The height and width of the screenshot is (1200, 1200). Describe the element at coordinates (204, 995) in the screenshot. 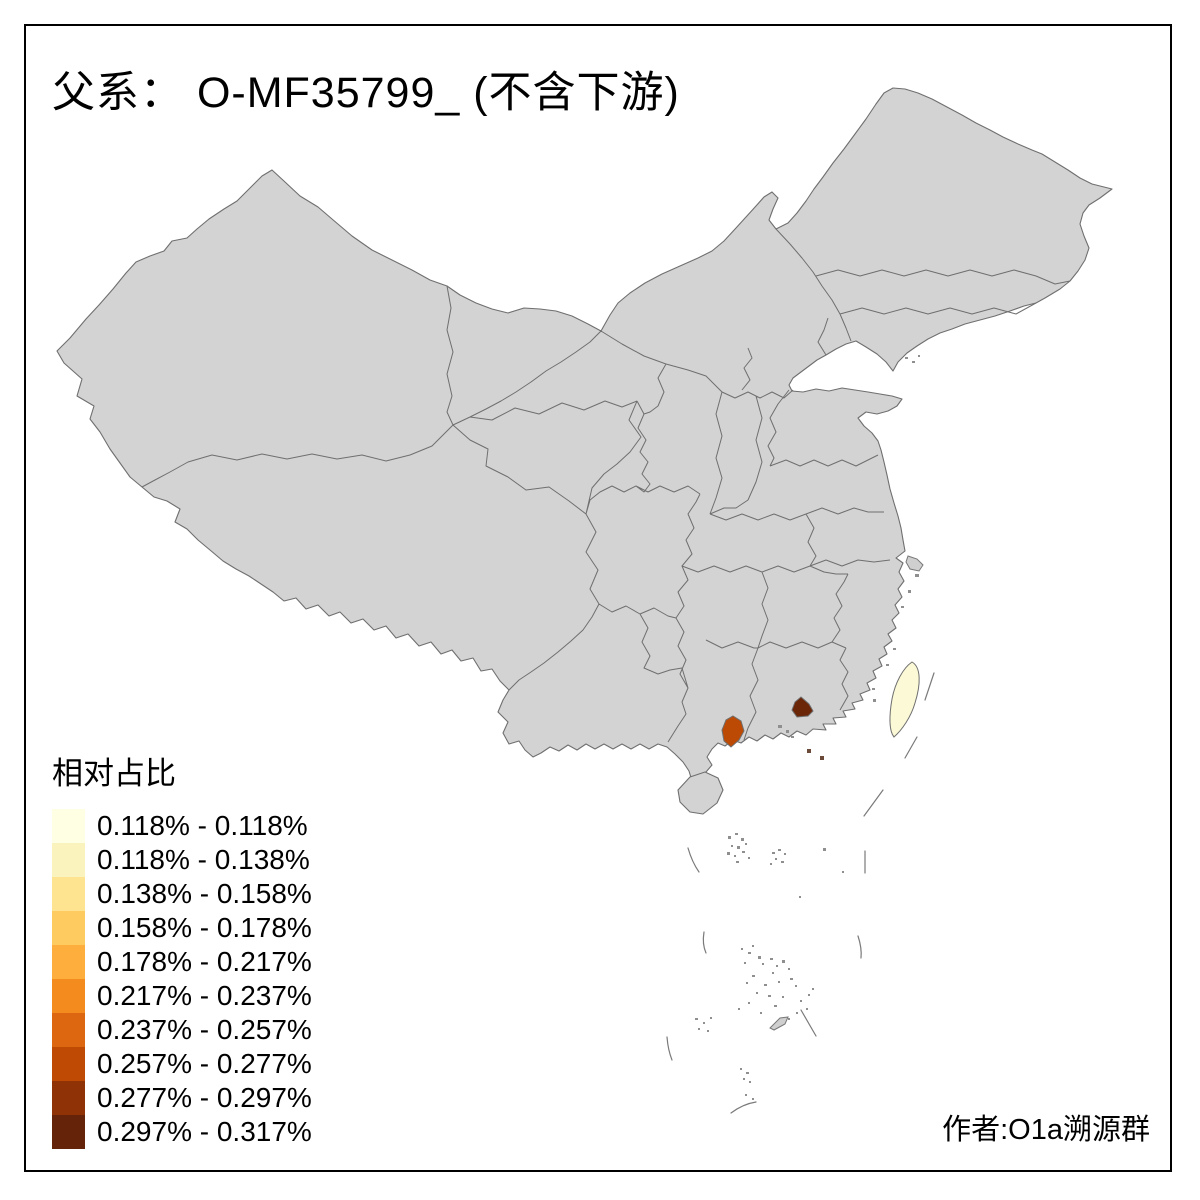

I see `legend-label: 0.217% - 0.237%` at that location.